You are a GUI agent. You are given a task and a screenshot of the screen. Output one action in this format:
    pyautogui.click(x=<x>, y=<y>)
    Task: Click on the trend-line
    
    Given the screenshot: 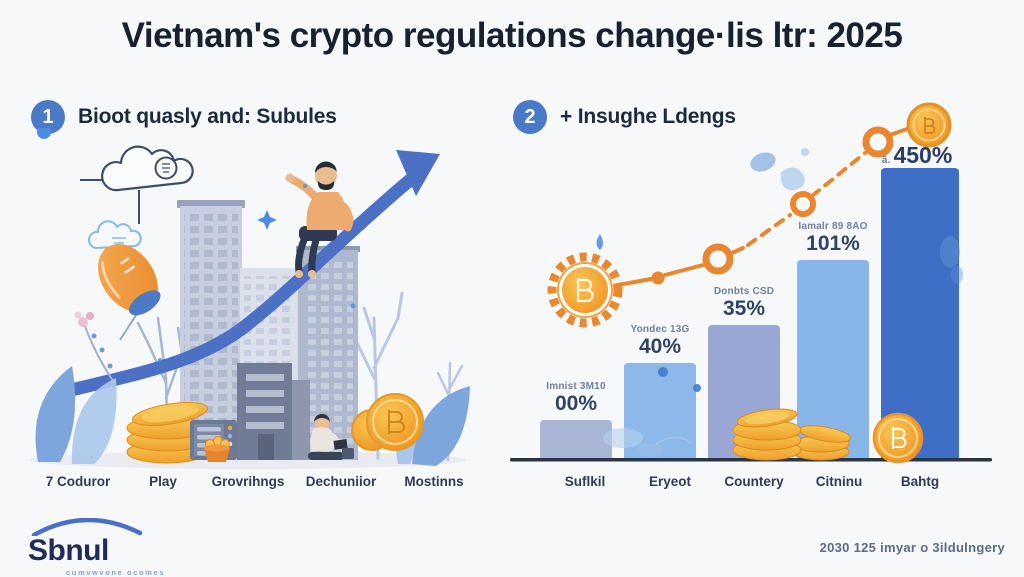 What is the action you would take?
    pyautogui.click(x=762, y=206)
    